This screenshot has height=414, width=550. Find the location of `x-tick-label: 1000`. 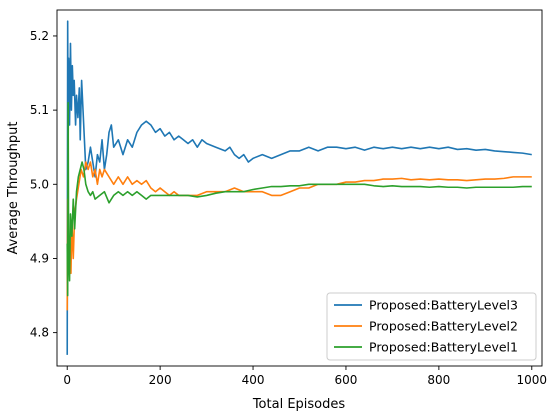

x-tick-label: 1000 is located at coordinates (532, 380).